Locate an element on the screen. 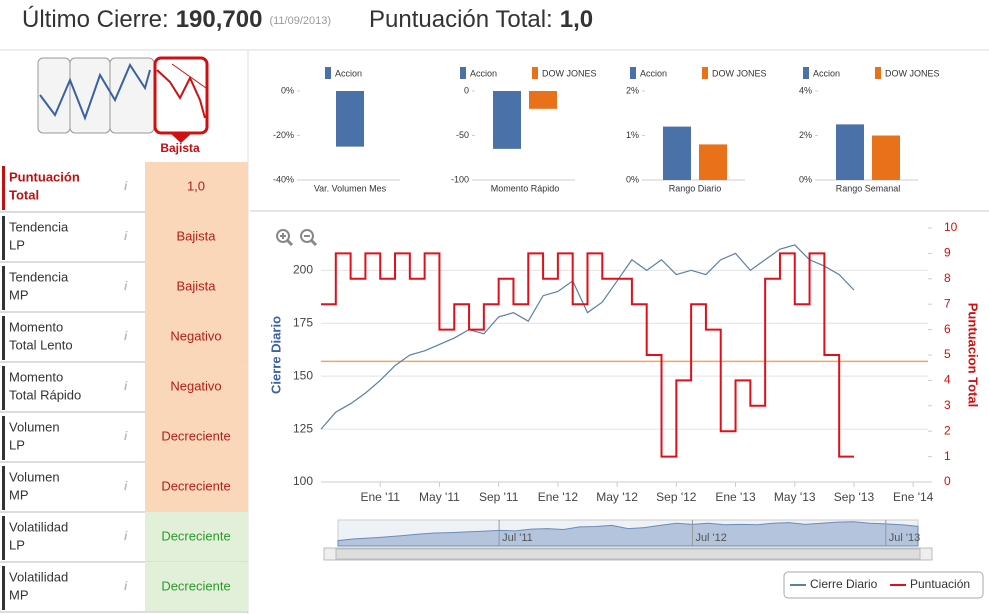 Image resolution: width=989 pixels, height=614 pixels. y-tick-label: 150 is located at coordinates (303, 375).